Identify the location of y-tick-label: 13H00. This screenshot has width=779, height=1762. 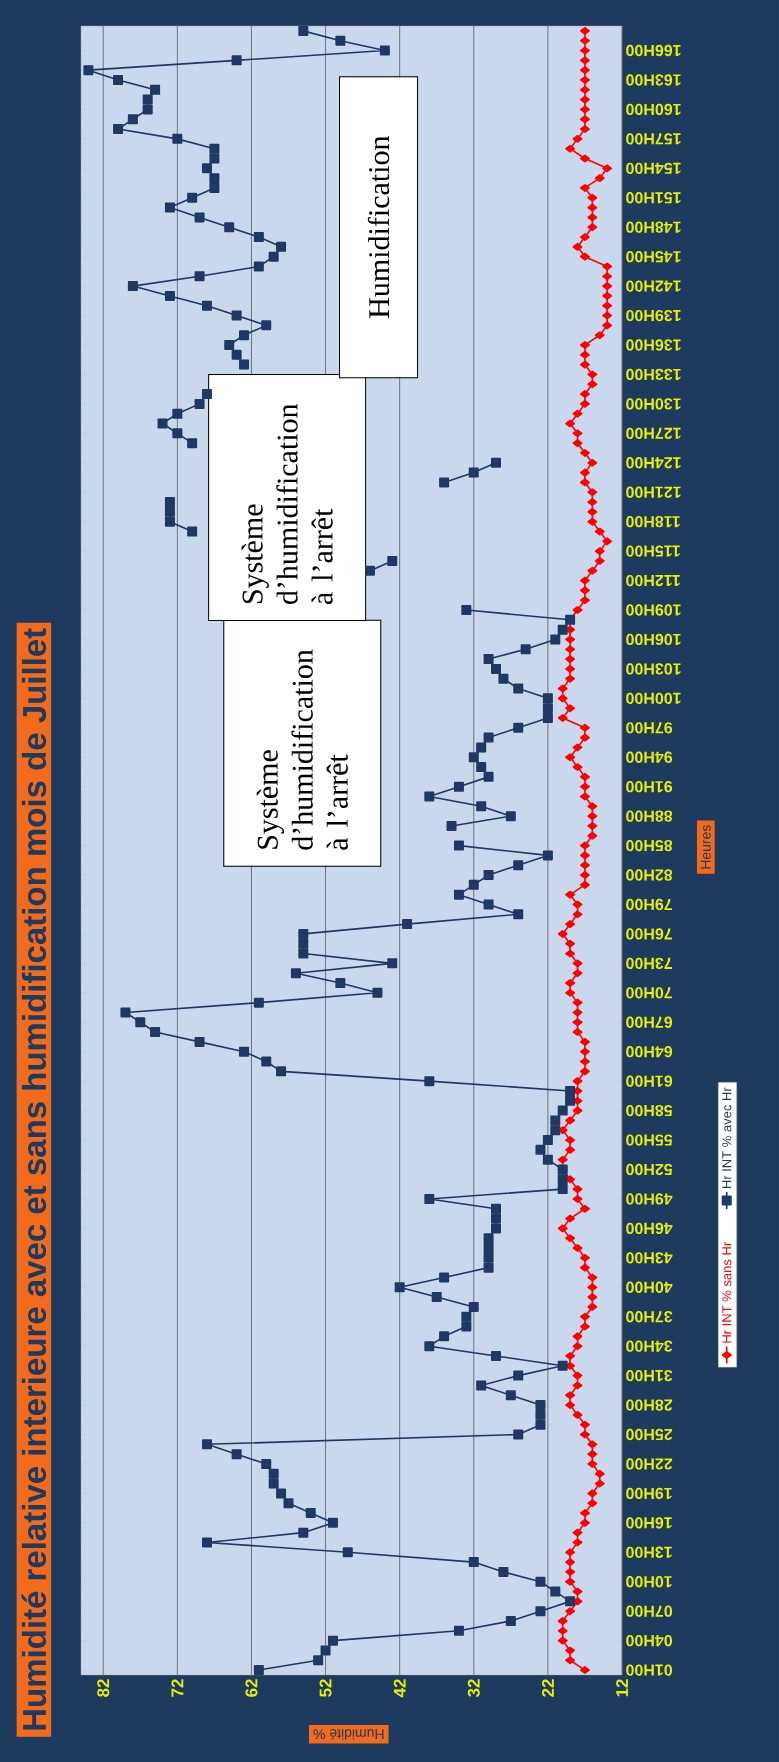
(649, 1552).